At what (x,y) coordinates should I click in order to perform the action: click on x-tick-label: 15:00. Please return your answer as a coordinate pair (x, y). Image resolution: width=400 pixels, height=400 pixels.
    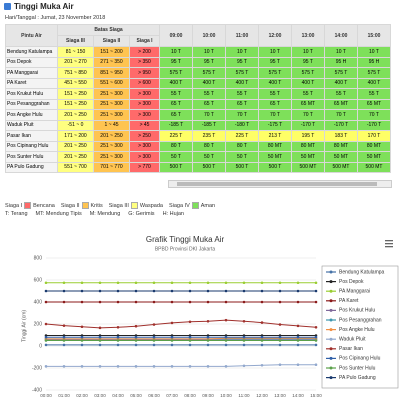
    Looking at the image, I should click on (316, 395).